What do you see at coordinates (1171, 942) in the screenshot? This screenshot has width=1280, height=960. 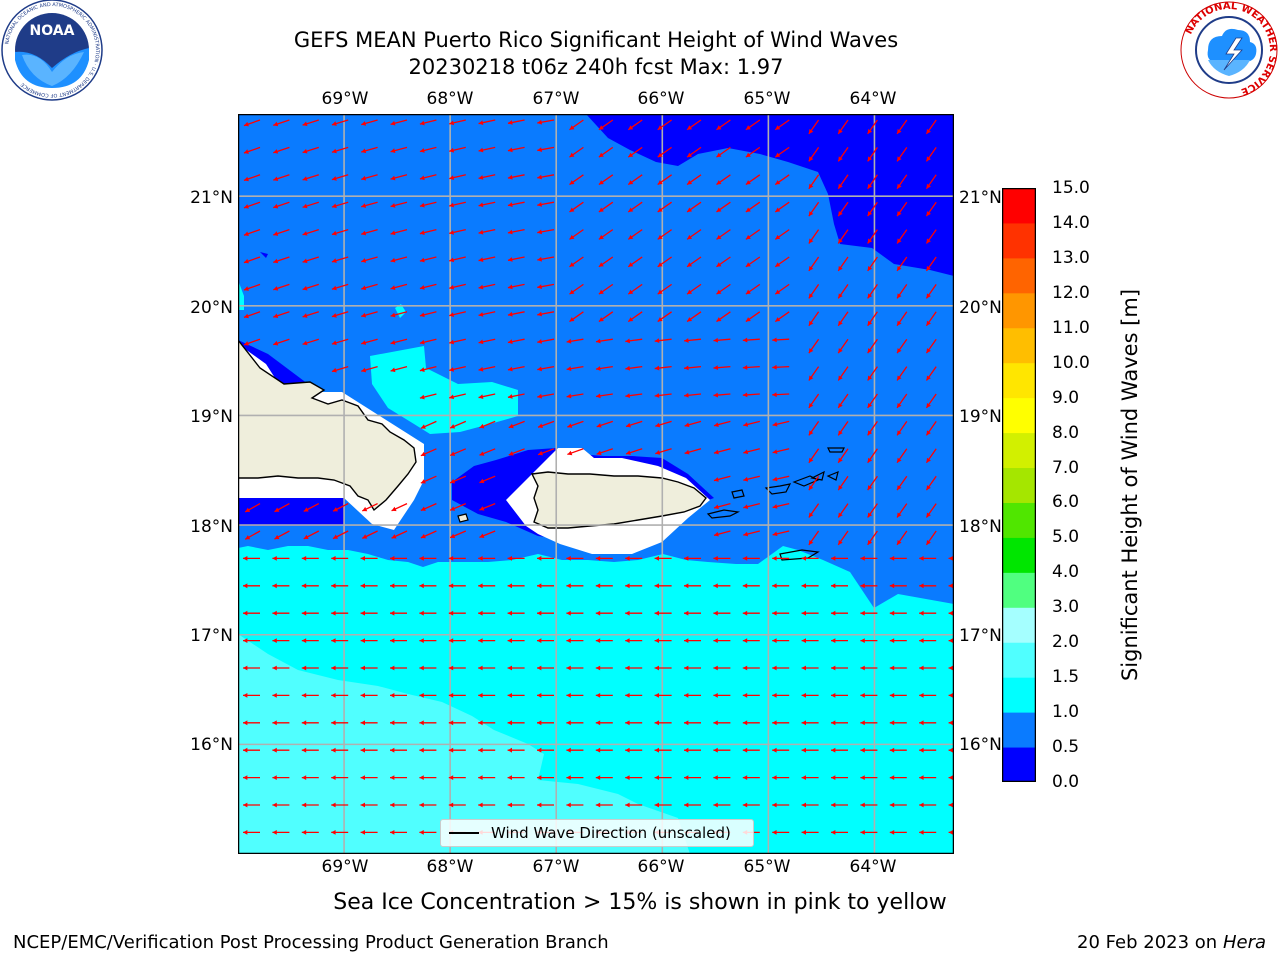 I see `footer-date: 20 Feb 2023 on Hera` at bounding box center [1171, 942].